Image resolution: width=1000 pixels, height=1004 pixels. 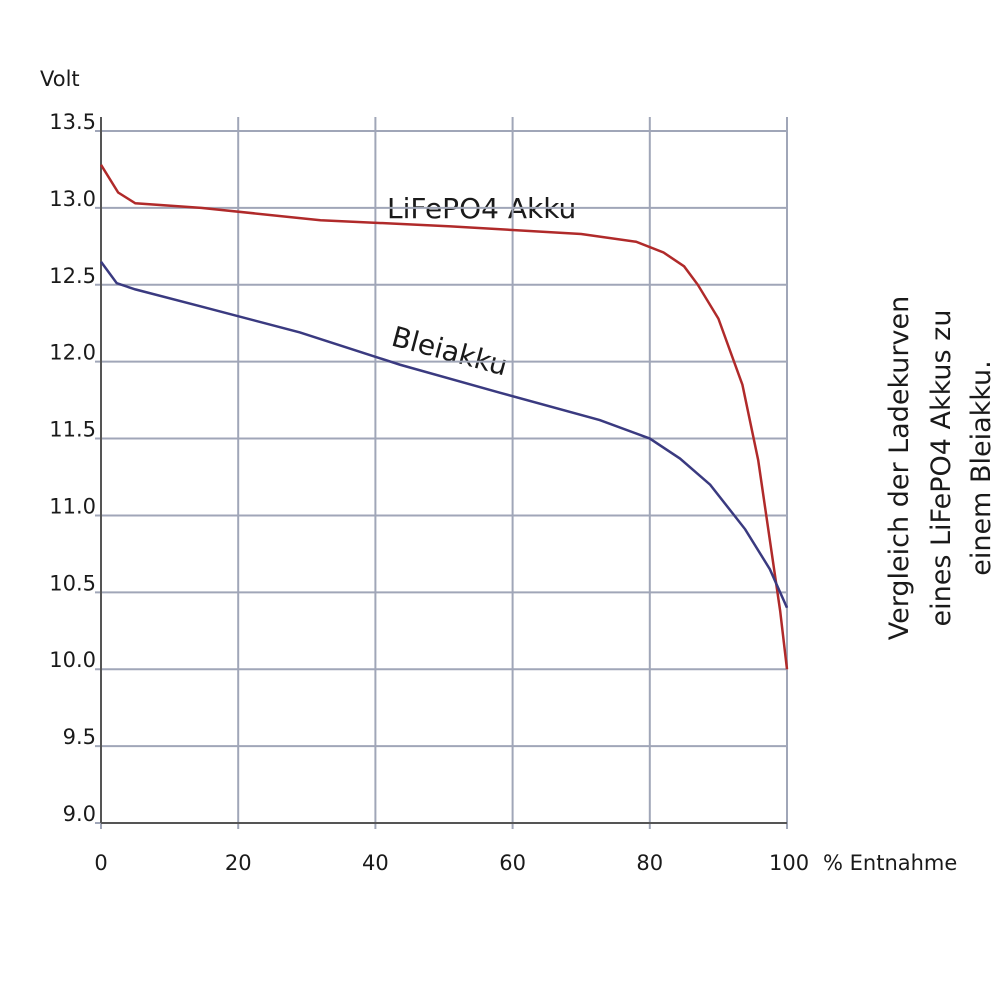 What do you see at coordinates (899, 468) in the screenshot?
I see `side-note: Vergleich der Ladekurven` at bounding box center [899, 468].